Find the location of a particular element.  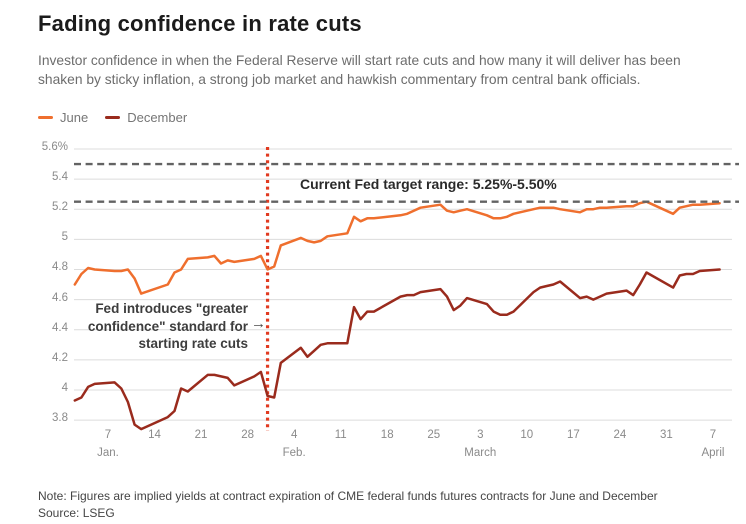

x-axis-tick-label: 17 is located at coordinates (573, 435).